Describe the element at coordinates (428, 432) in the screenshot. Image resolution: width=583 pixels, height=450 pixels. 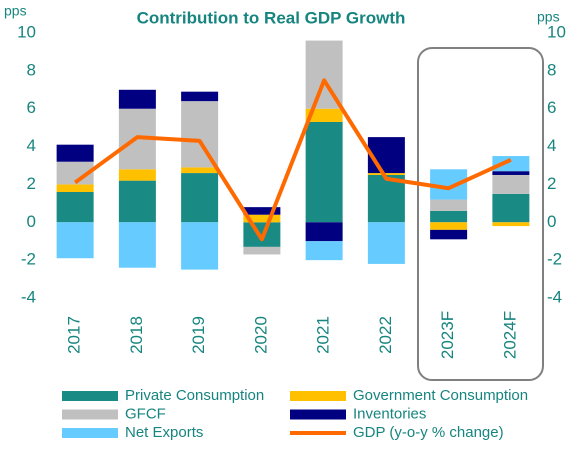
I see `legend-label: GDP (y-o-y % change)` at that location.